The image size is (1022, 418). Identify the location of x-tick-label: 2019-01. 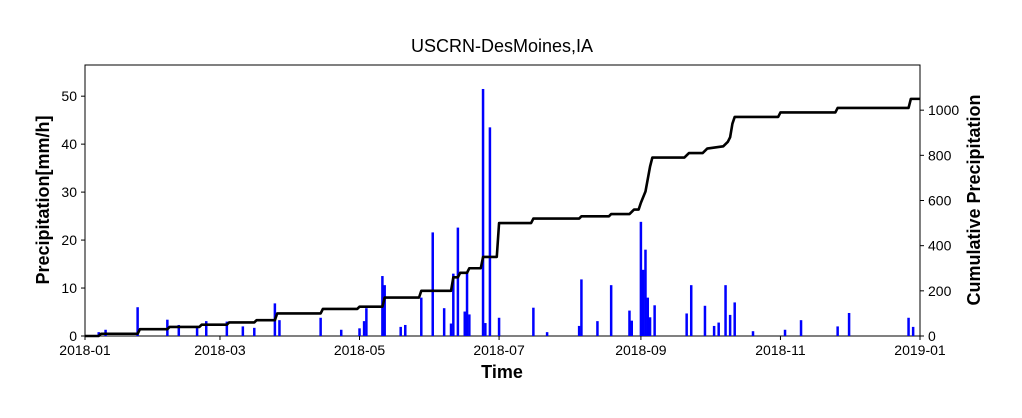
(920, 350).